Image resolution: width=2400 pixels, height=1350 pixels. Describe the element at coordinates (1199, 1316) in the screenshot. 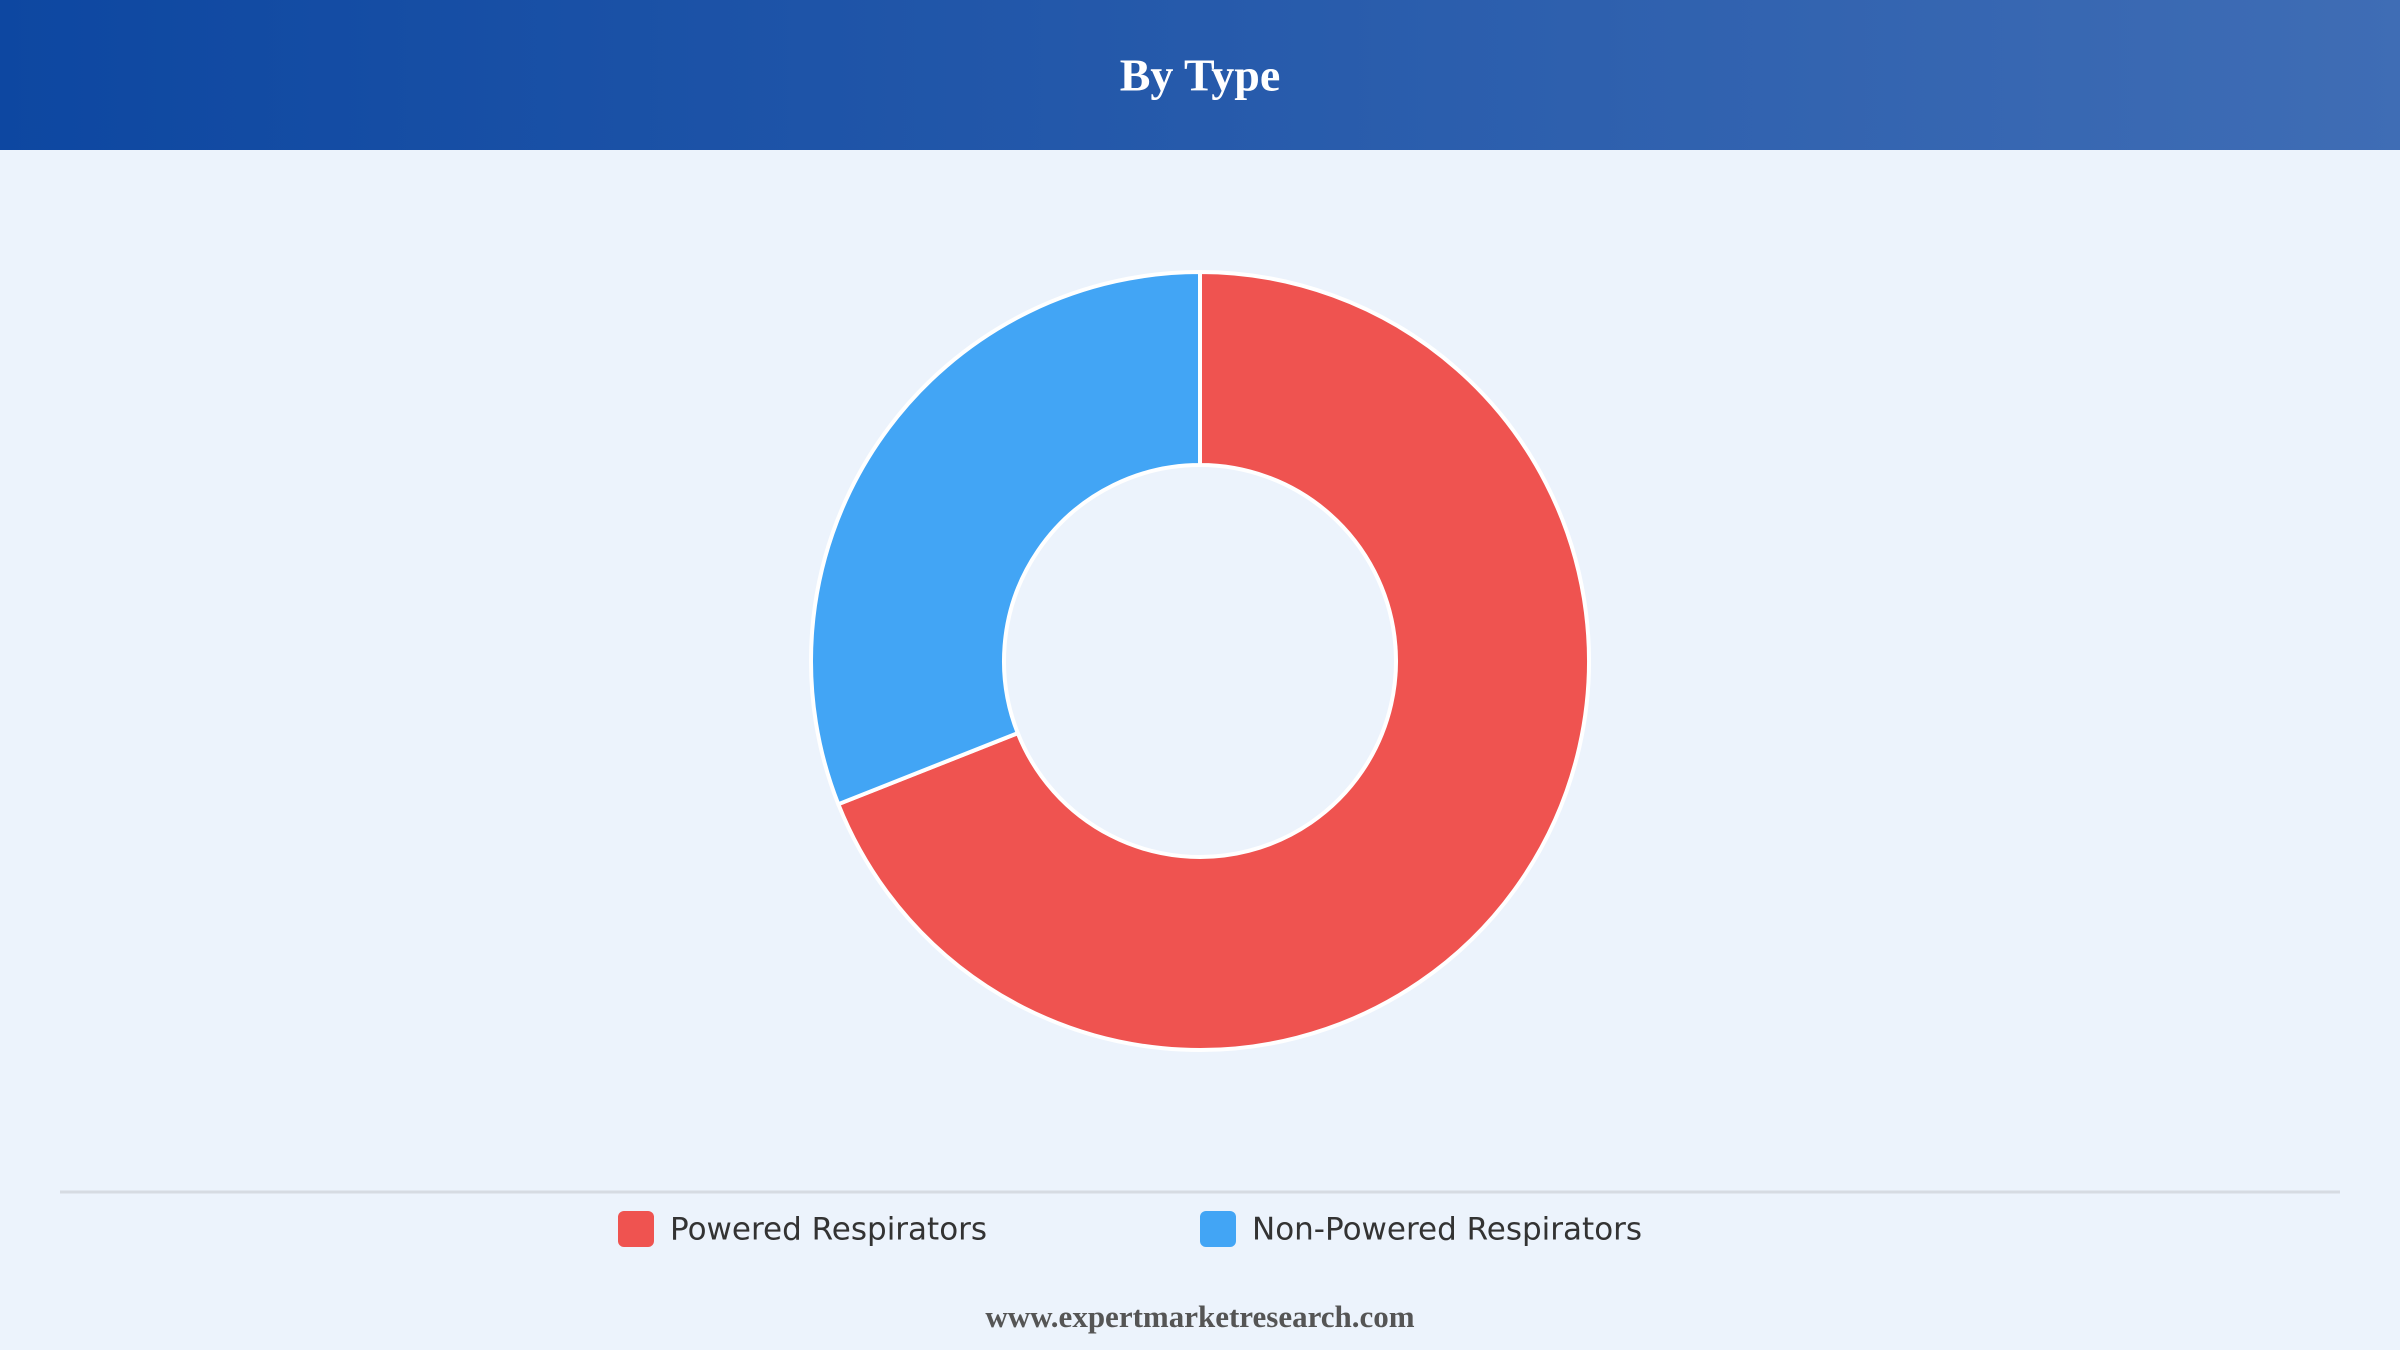

I see `footer-url: www.expertmarketresearch.com` at that location.